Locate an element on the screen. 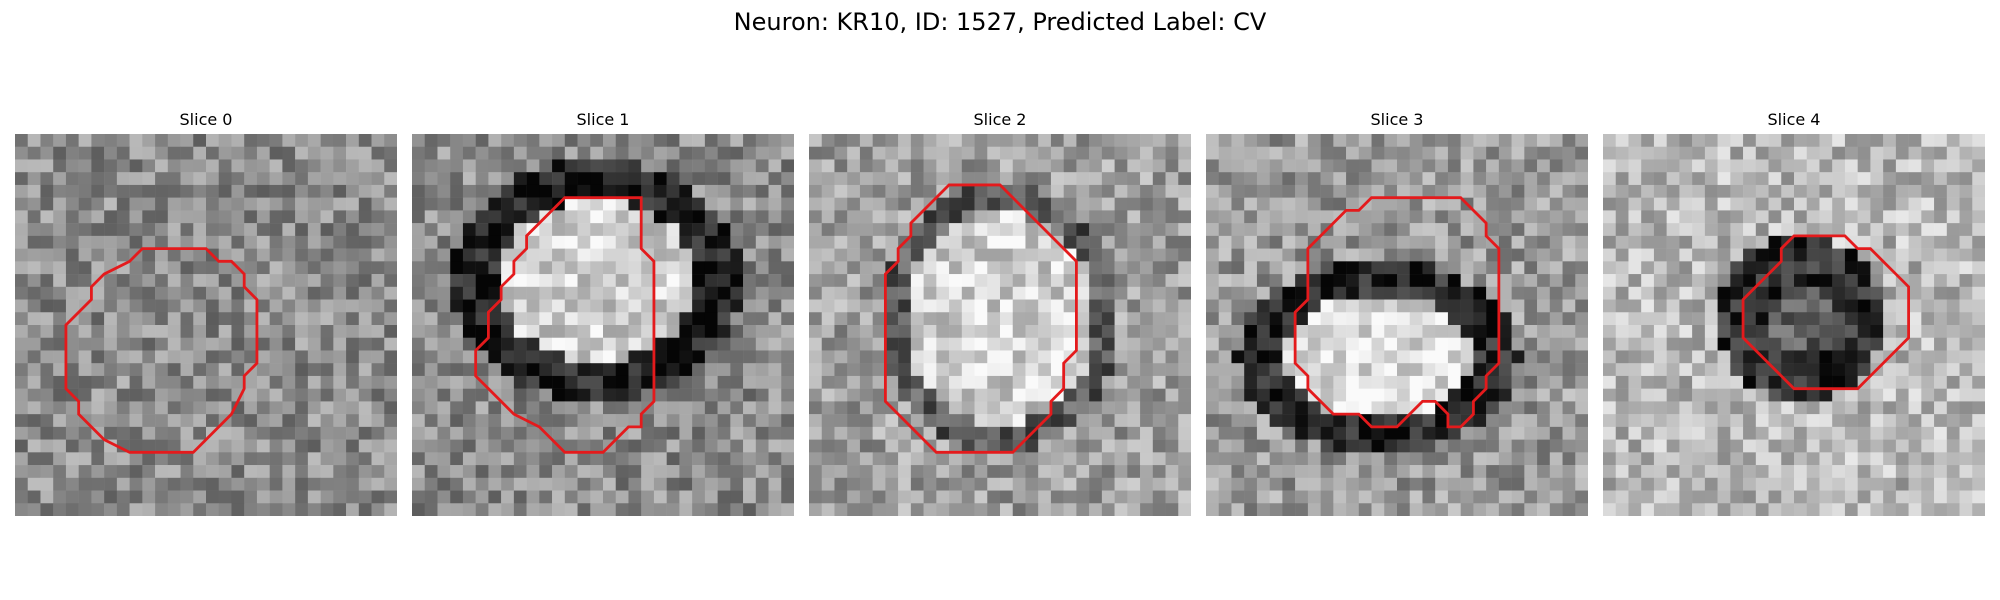  slice-panel-2: Slice 2 is located at coordinates (1000, 314).